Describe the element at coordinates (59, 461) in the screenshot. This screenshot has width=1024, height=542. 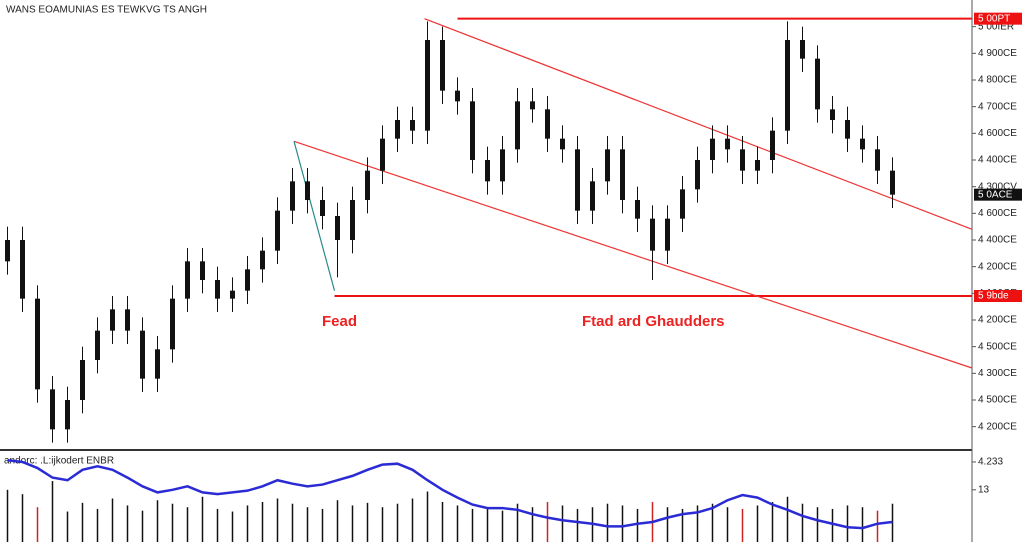
I see `indicator-label: andorc: .L:ijkodert ENBR` at that location.